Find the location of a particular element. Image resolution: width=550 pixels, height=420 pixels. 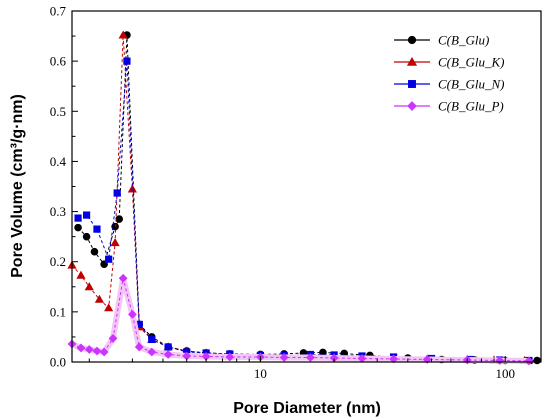

x-tick-label-2: 100 is located at coordinates (505, 373).